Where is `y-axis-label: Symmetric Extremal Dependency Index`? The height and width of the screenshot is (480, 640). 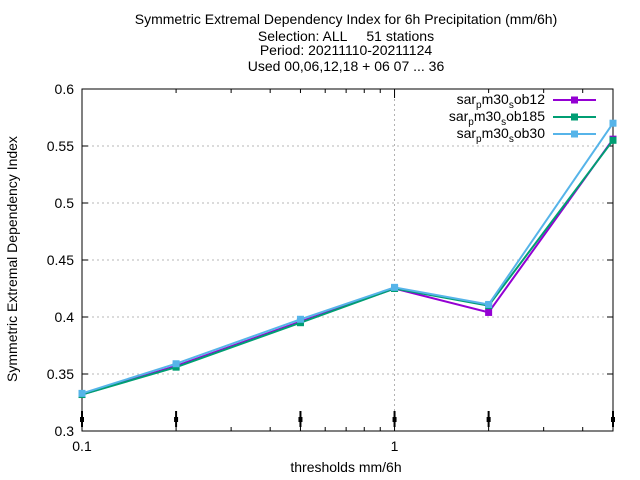
y-axis-label: Symmetric Extremal Dependency Index is located at coordinates (12, 259).